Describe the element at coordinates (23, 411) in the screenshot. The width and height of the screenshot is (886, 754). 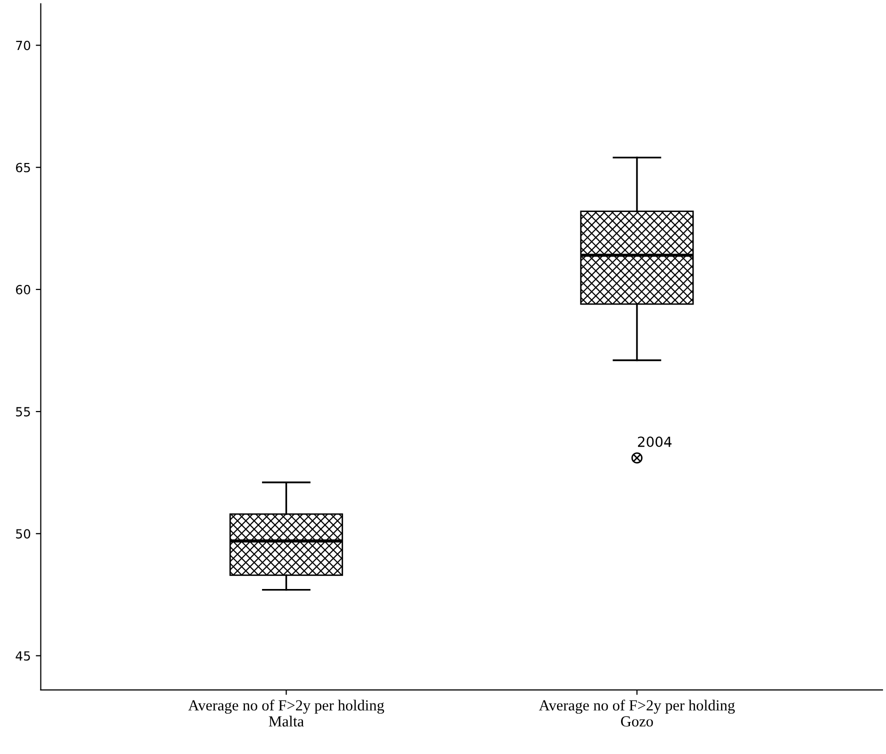
I see `y-tick-label: 55` at that location.